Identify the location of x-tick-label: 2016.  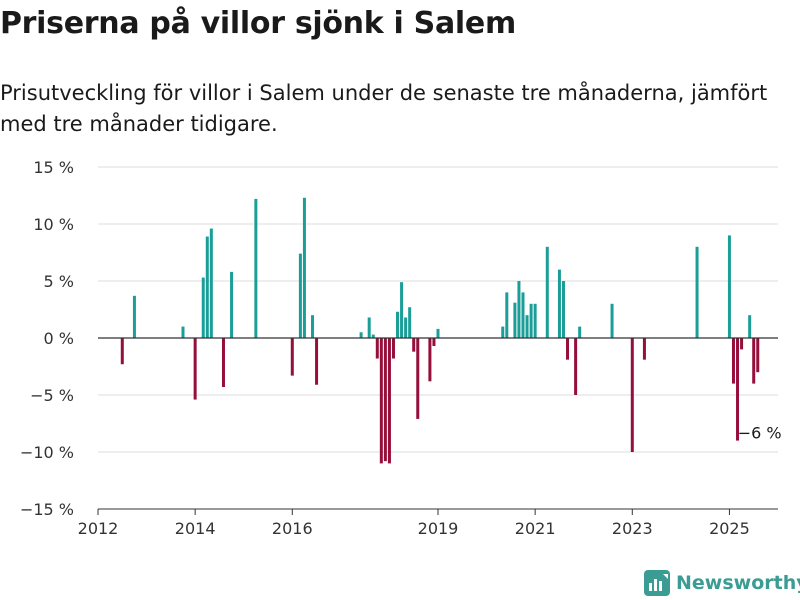
(292, 528).